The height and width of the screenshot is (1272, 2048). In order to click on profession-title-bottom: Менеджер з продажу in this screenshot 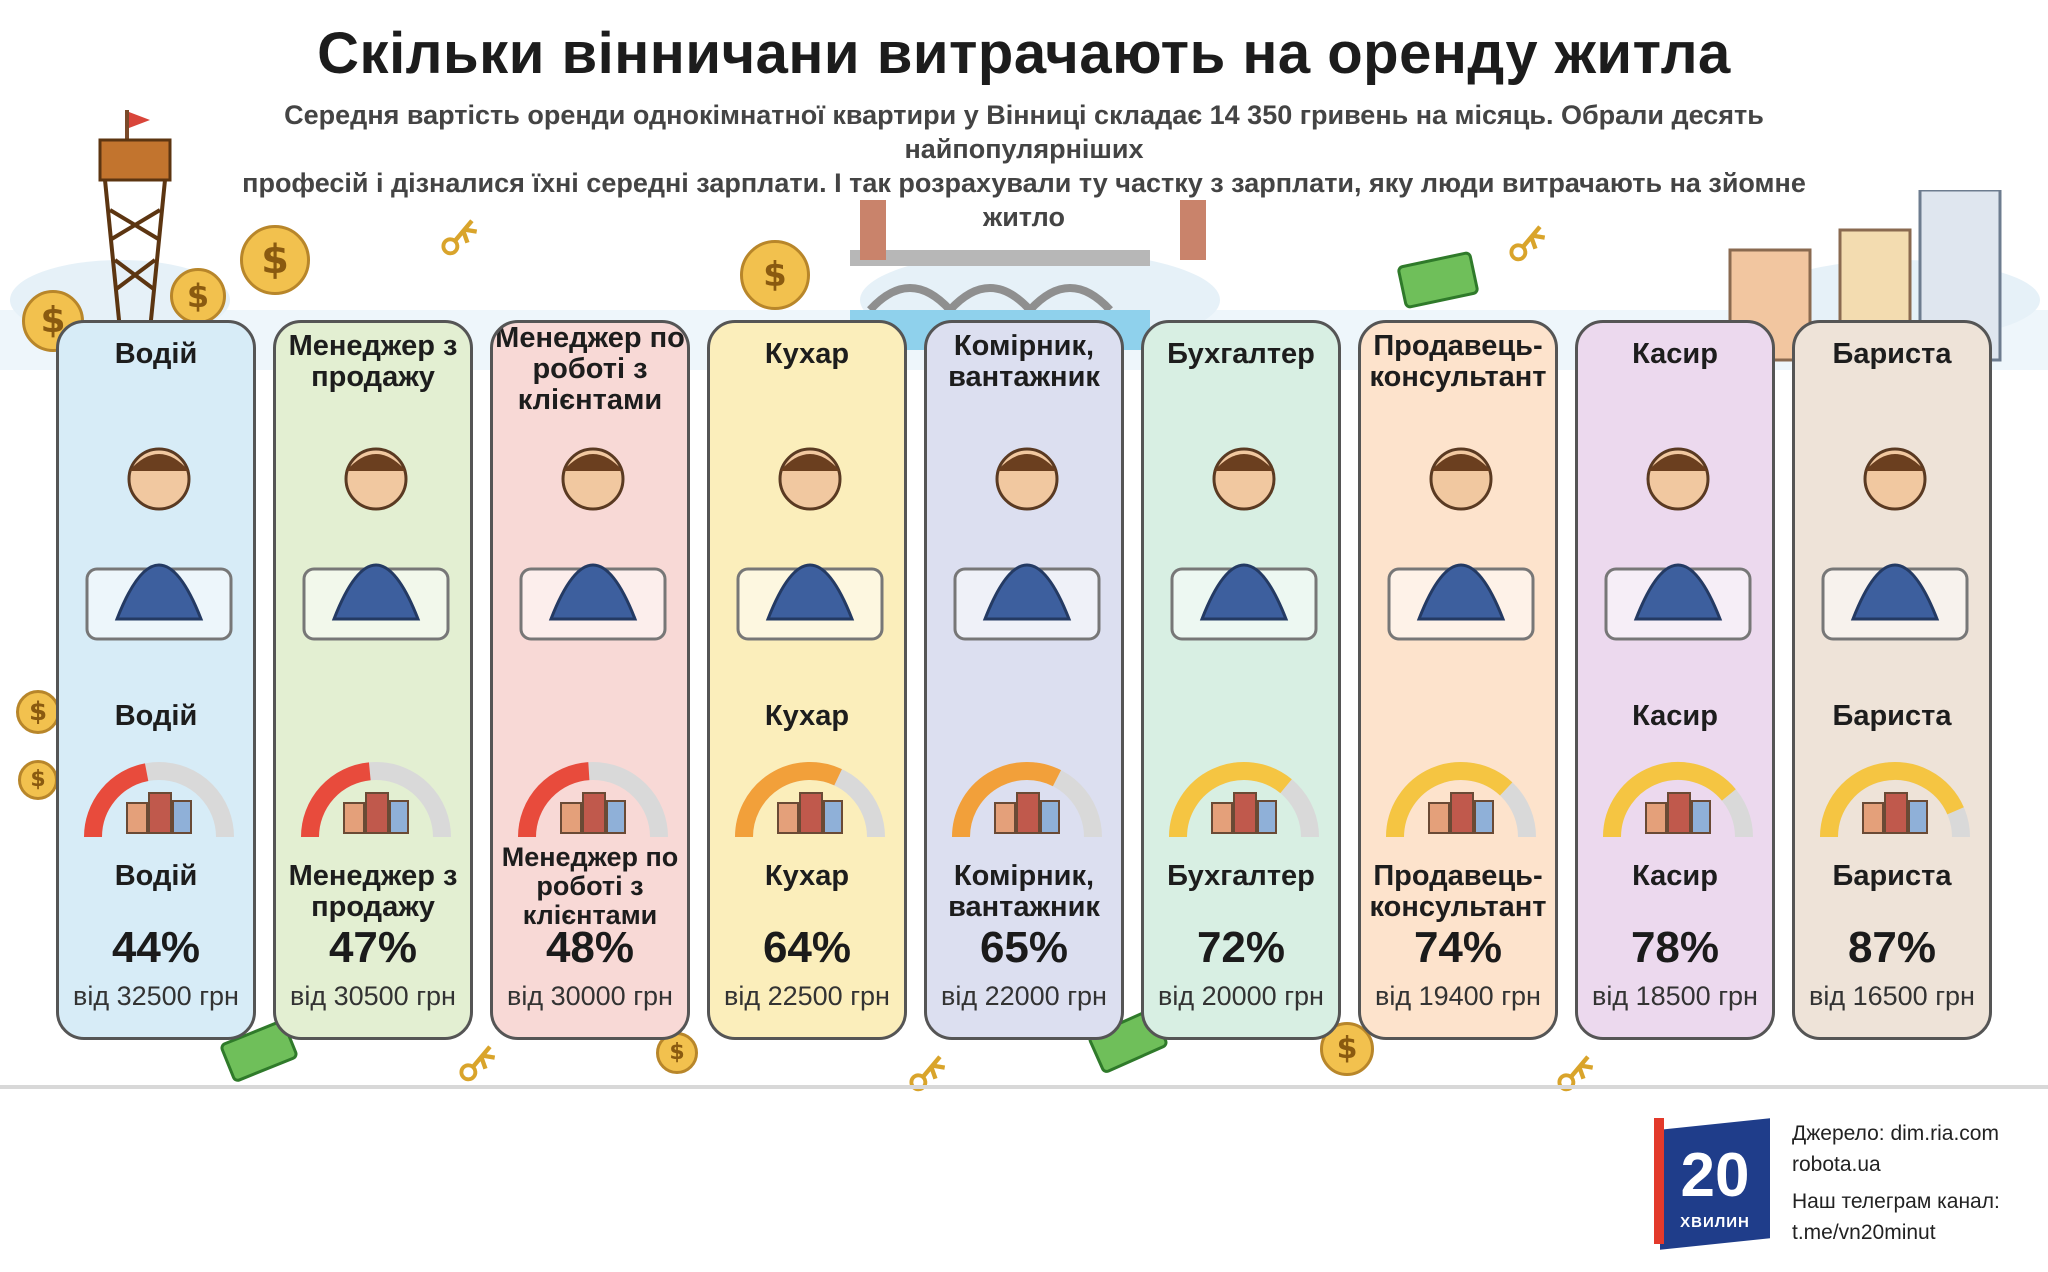, I will do `click(373, 891)`.